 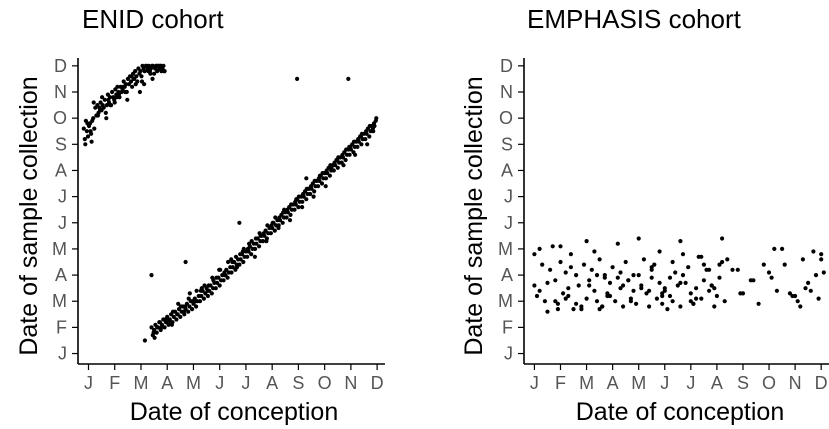 What do you see at coordinates (586, 383) in the screenshot?
I see `emphasis-x-tick-label: M` at bounding box center [586, 383].